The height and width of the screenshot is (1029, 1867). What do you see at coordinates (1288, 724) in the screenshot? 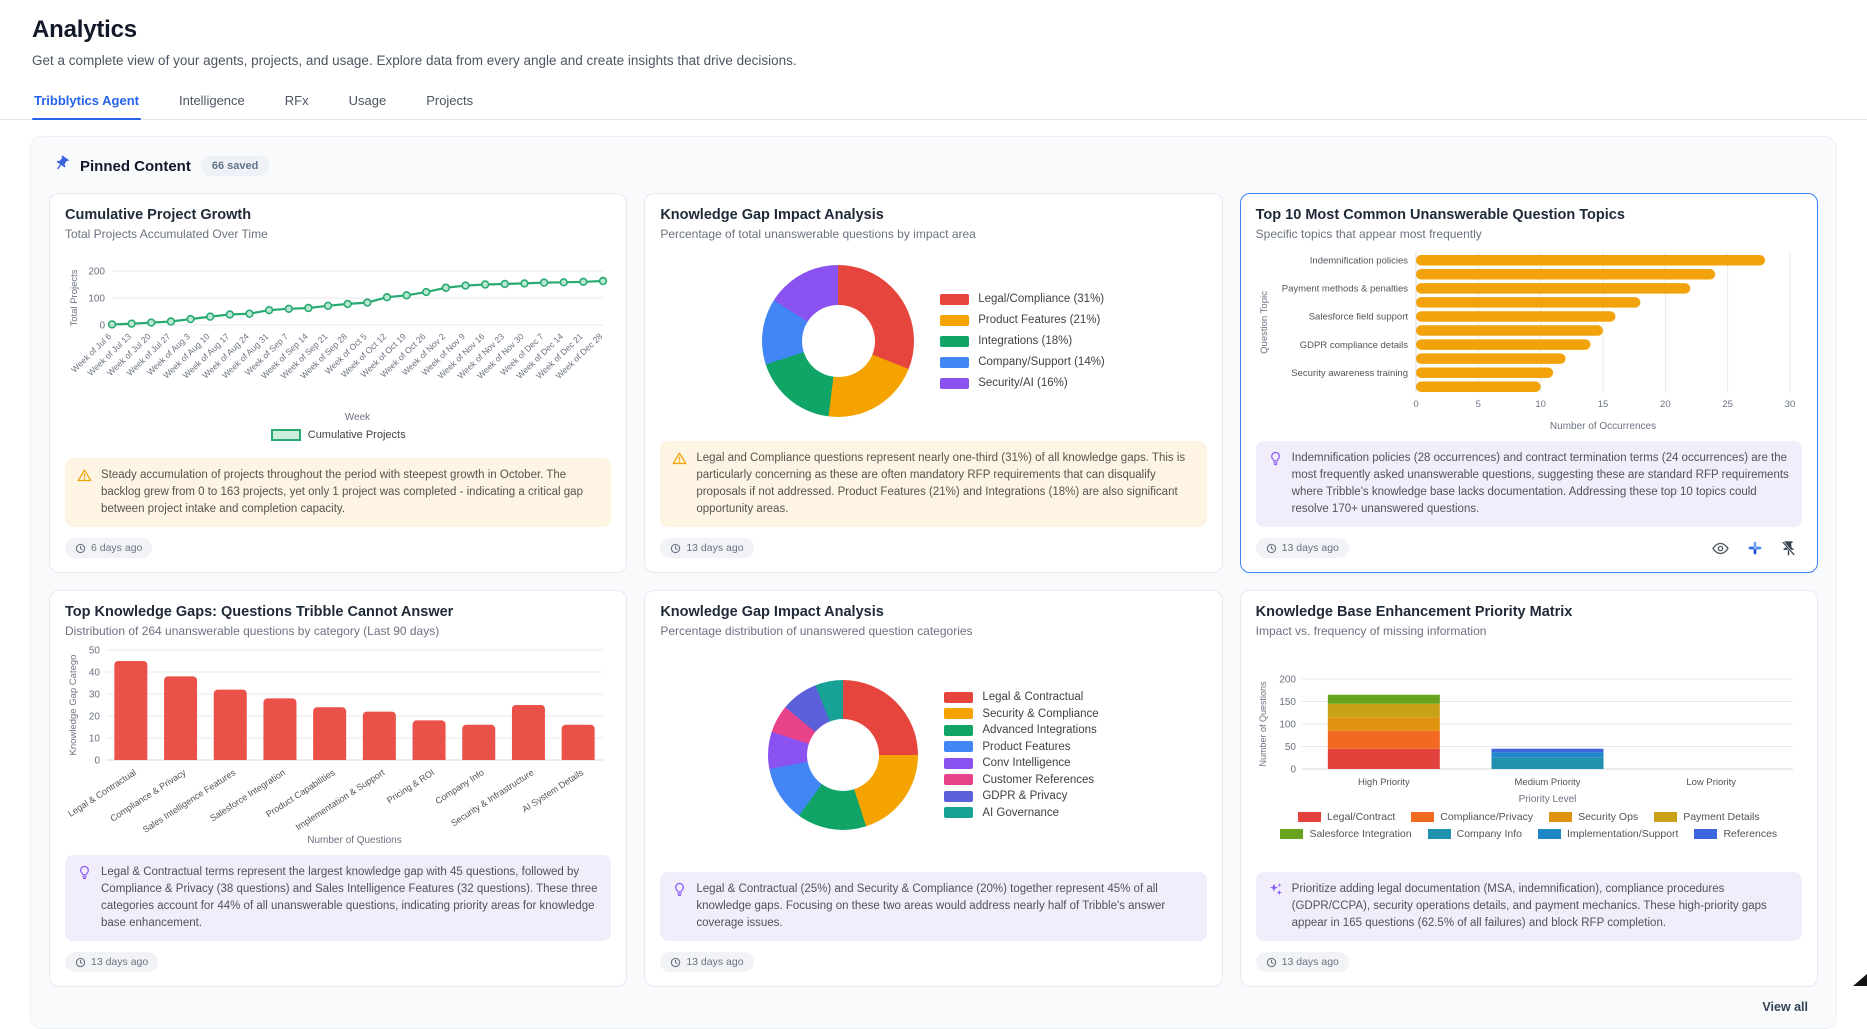
I see `svg-text: 100` at bounding box center [1288, 724].